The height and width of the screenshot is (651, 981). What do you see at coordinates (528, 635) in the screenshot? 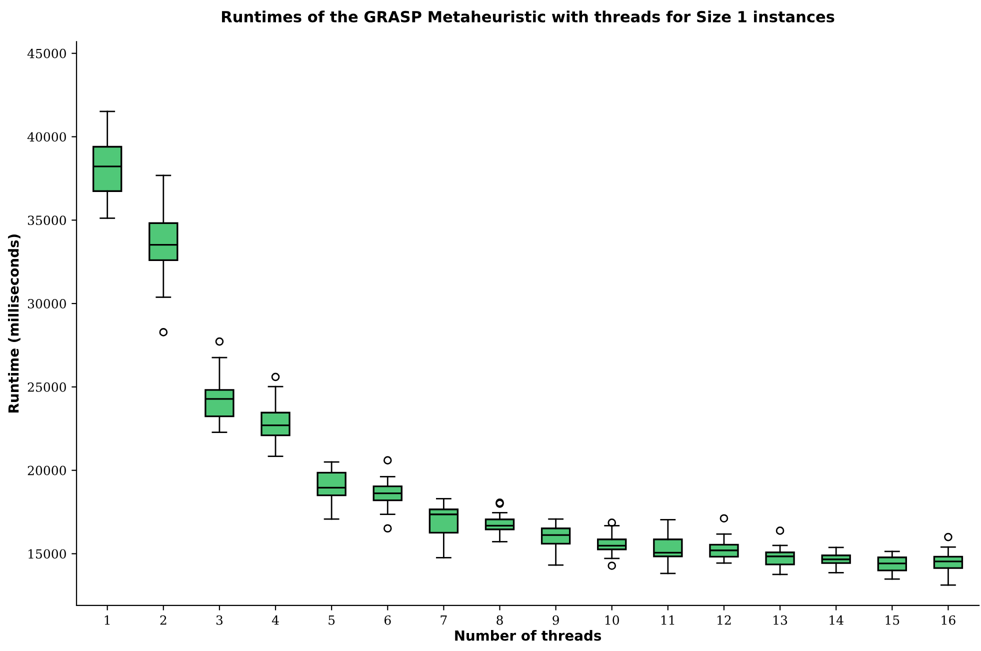
I see `x-axis-title: Number of threads` at bounding box center [528, 635].